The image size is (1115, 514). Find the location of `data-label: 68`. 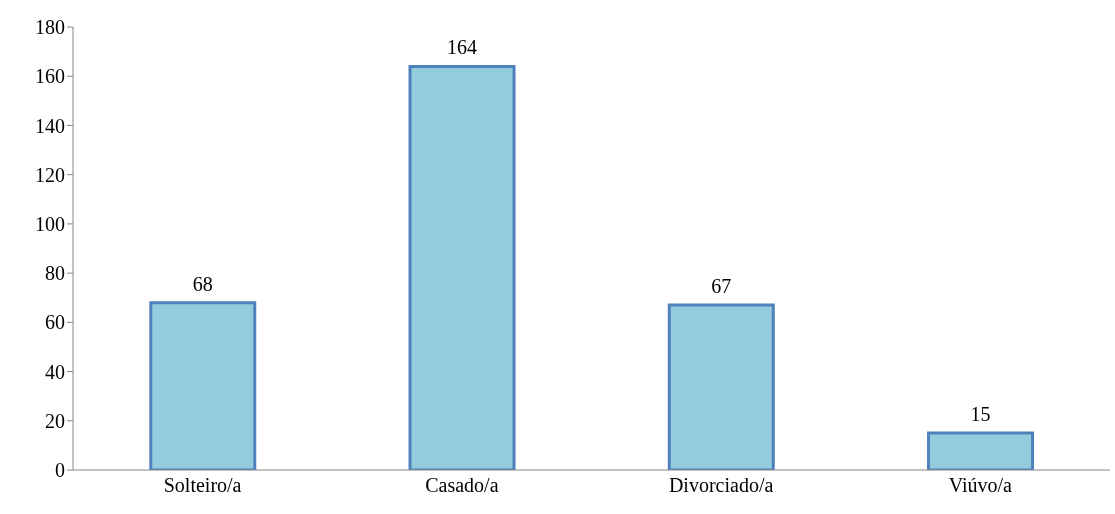

data-label: 68 is located at coordinates (202, 283).